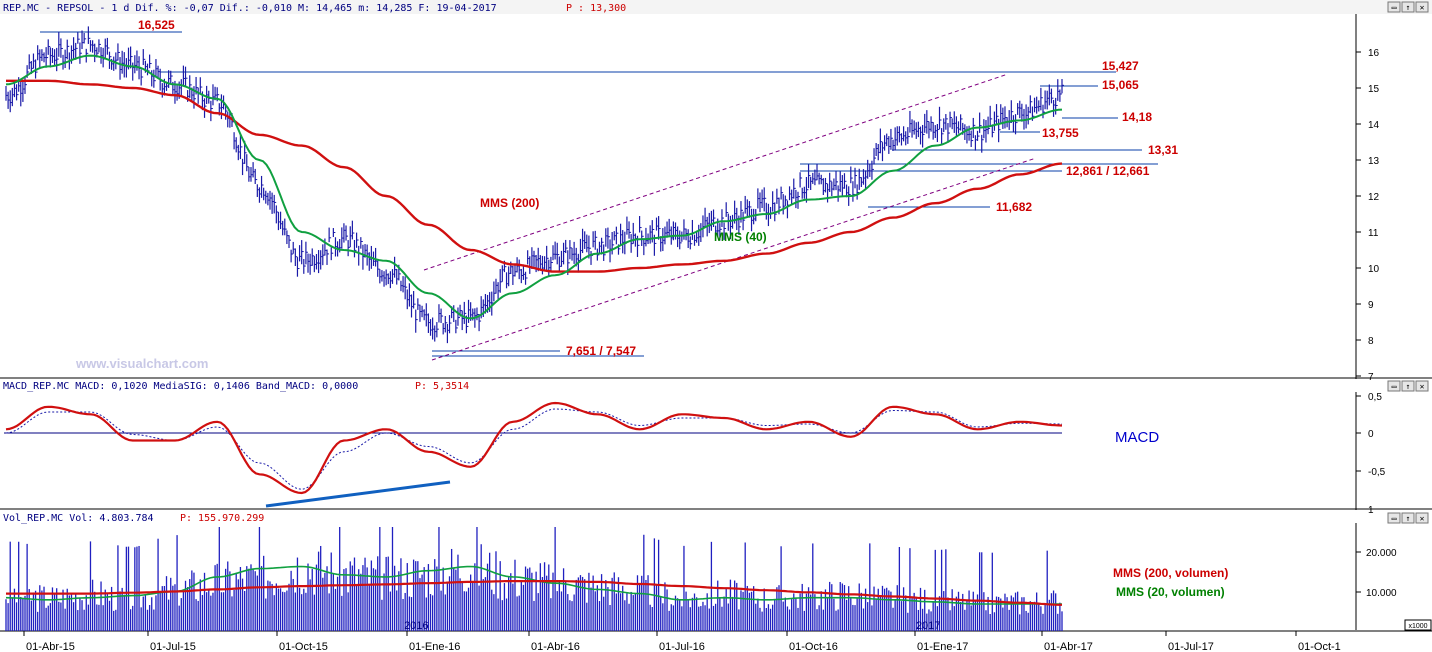 The height and width of the screenshot is (652, 1432). Describe the element at coordinates (1374, 269) in the screenshot. I see `price-y-tick-label: 10` at that location.